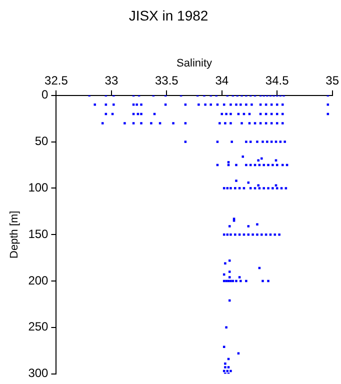 The height and width of the screenshot is (384, 341). I want to click on y-tick-label: 150, so click(38, 233).